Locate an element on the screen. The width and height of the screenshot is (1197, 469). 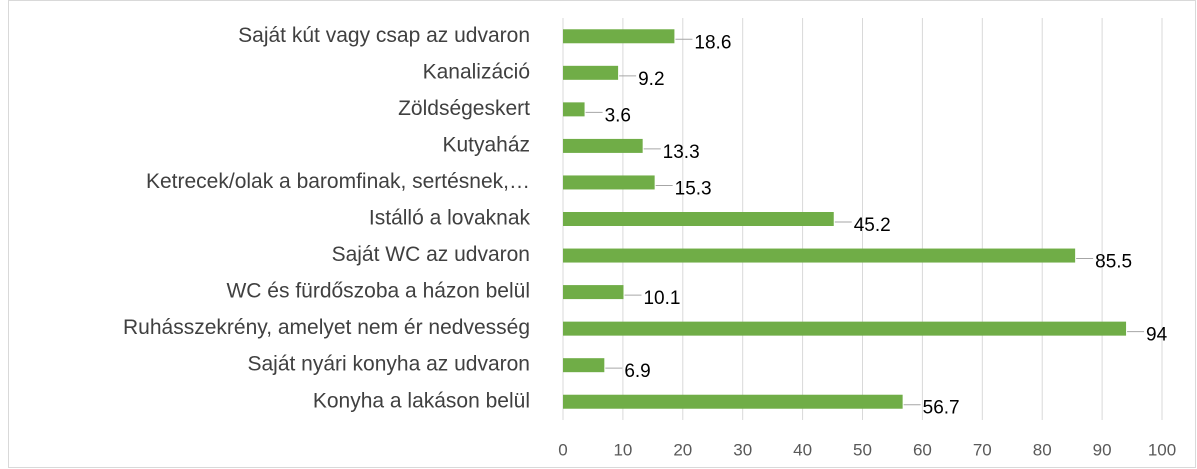
y-tick-label: Kanalizáció is located at coordinates (476, 71).